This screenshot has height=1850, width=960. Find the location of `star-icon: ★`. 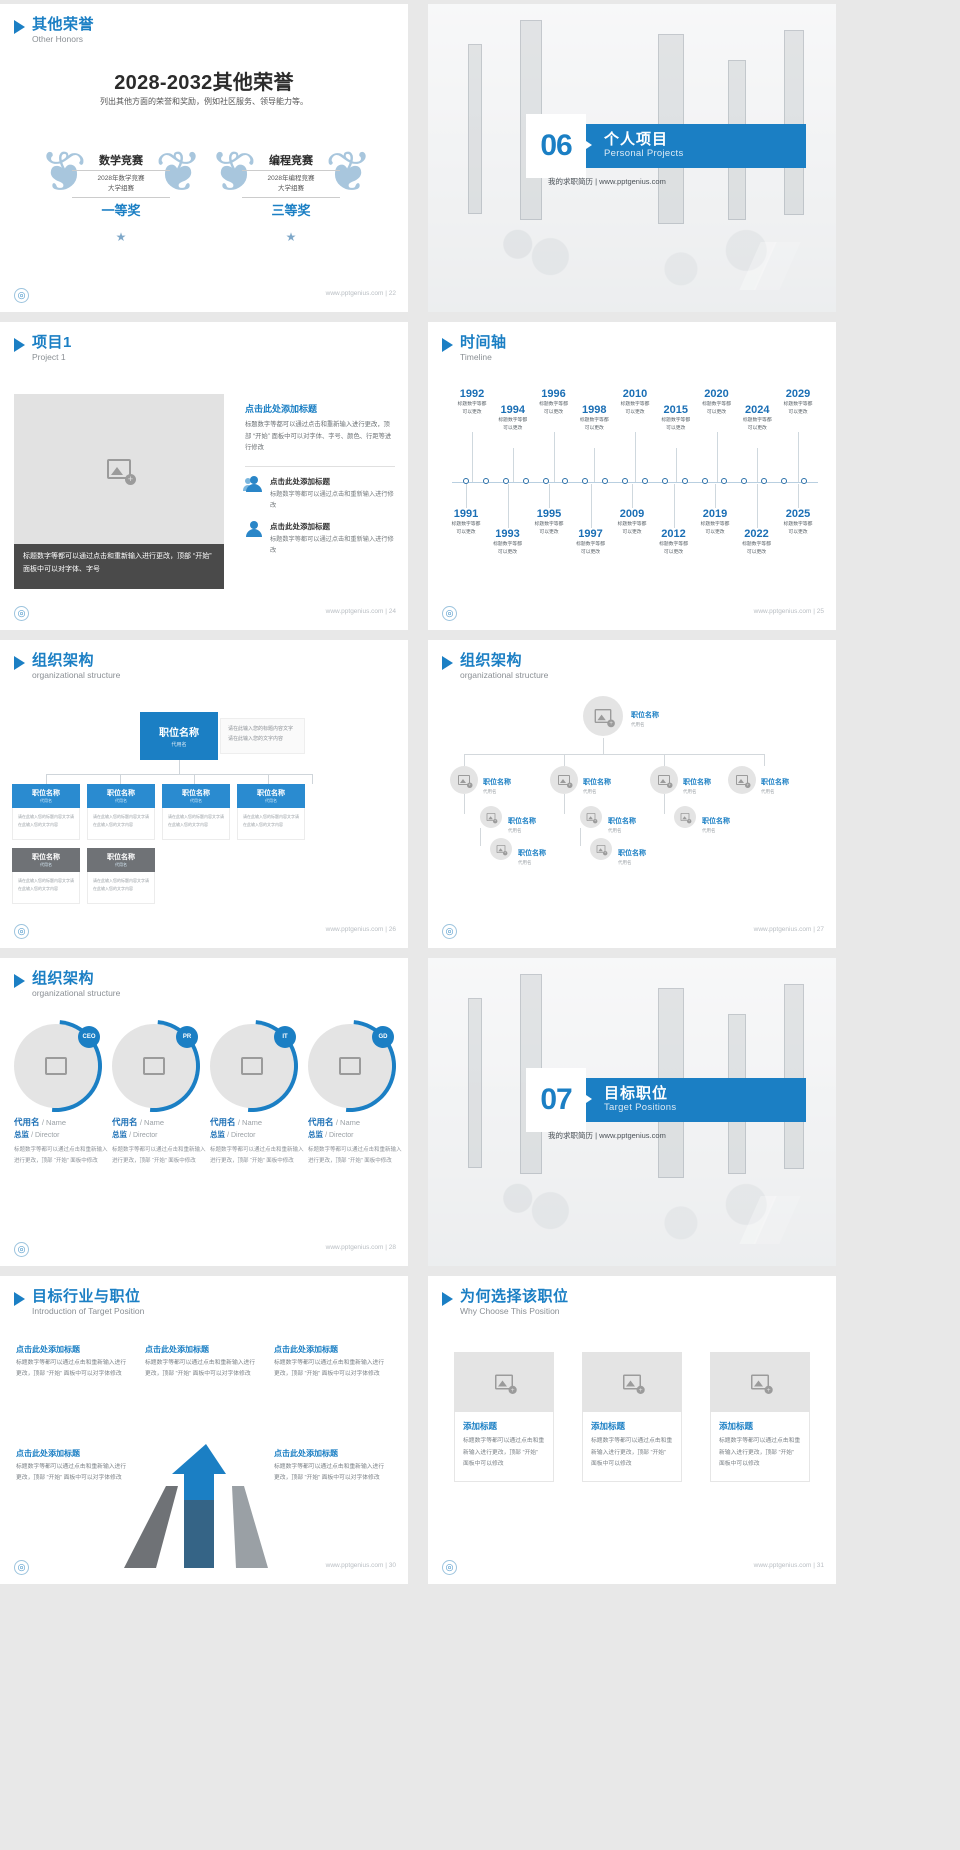

star-icon: ★ is located at coordinates (121, 237).